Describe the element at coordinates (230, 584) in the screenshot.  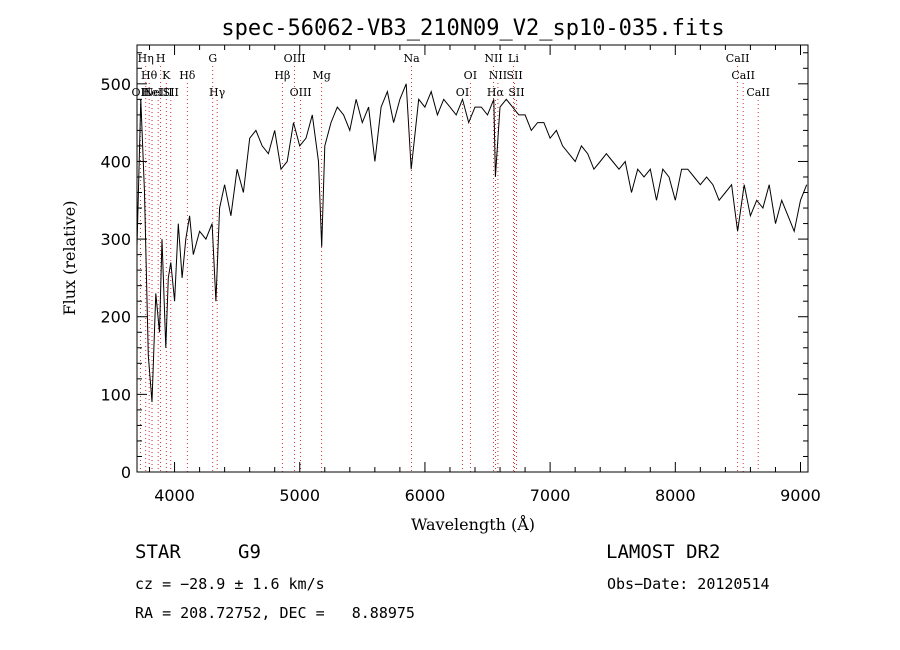
I see `redshift-velocity: cz = −28.9 ± 1.6 km/s` at that location.